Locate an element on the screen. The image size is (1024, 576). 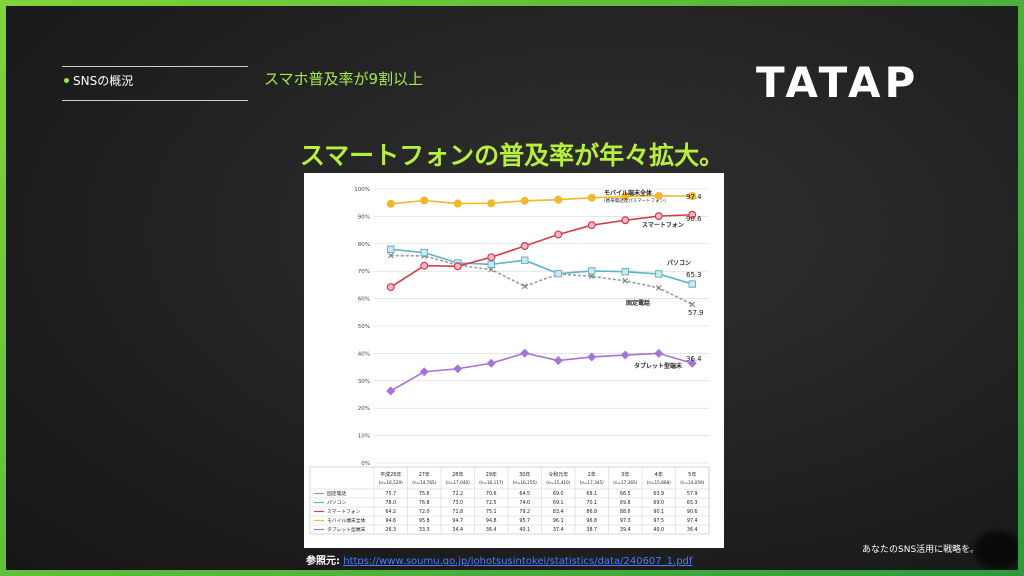
series-annotation: タブレット型端末 is located at coordinates (658, 366).